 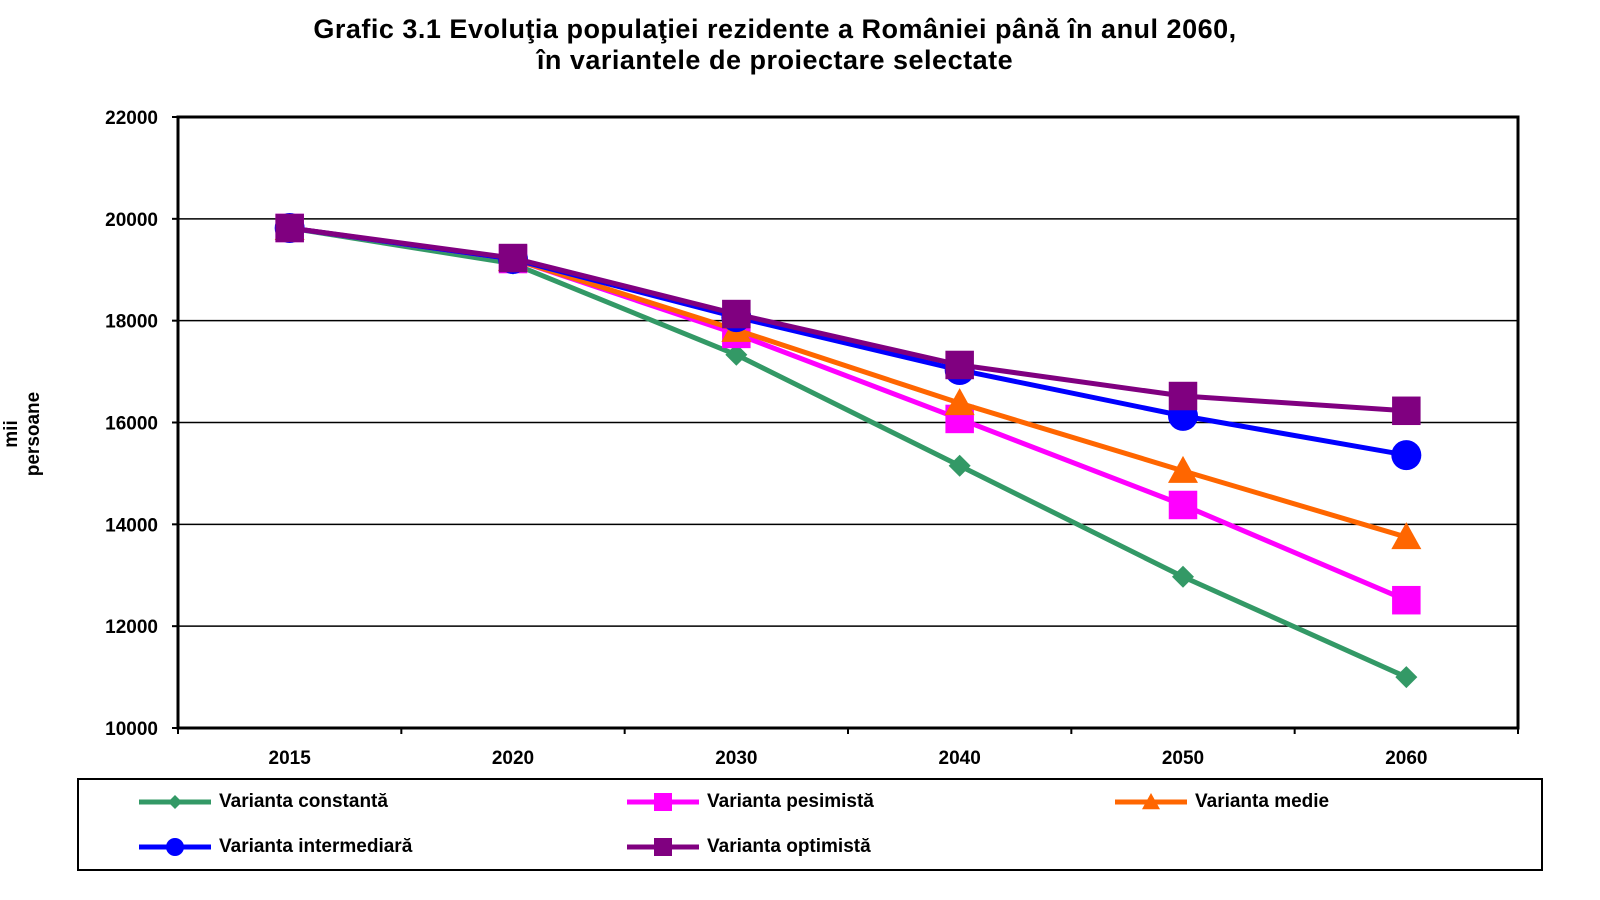 I want to click on legend-item: Varianta constantă, so click(x=263, y=802).